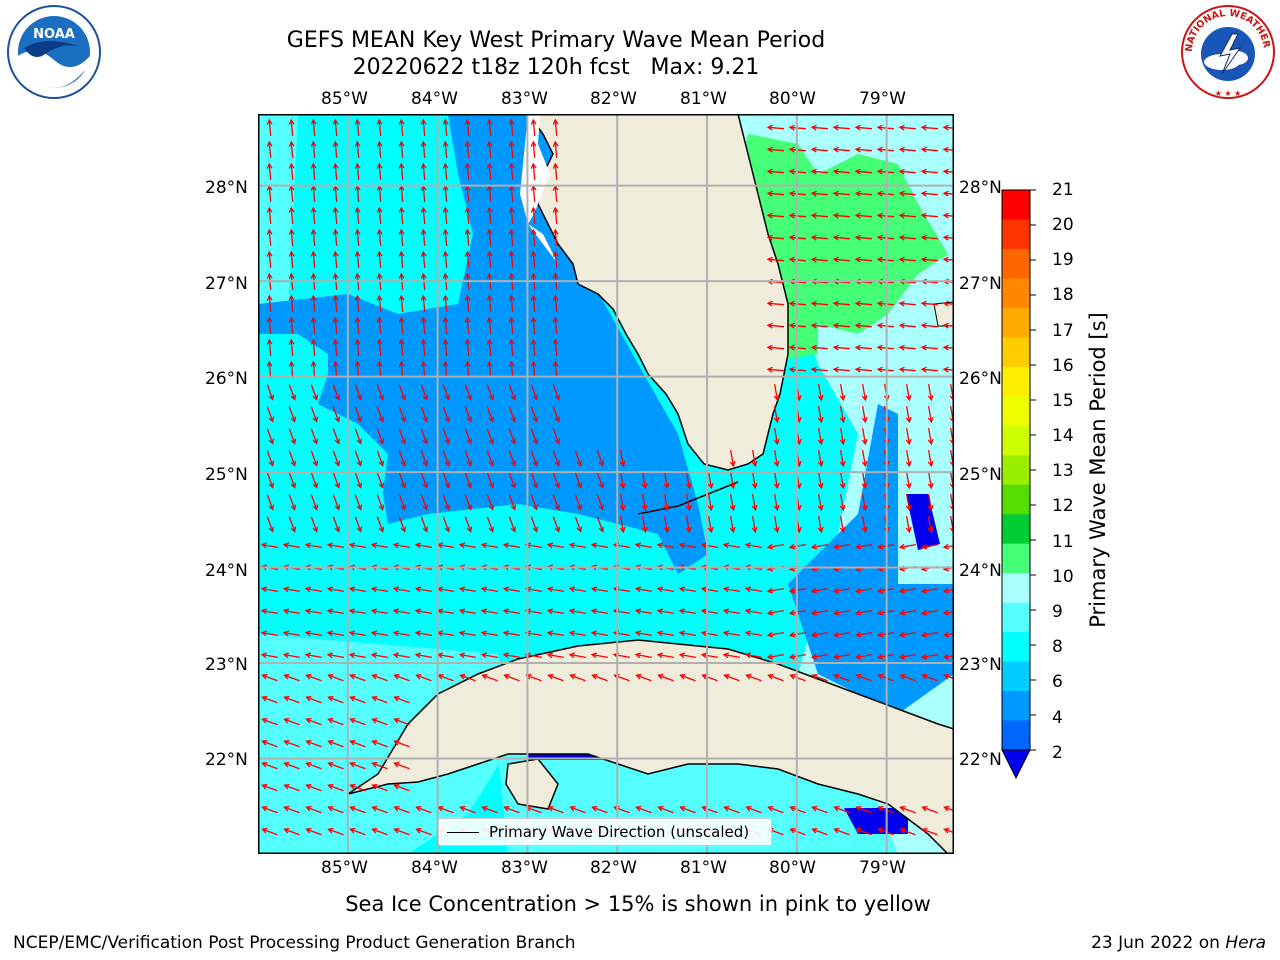 The height and width of the screenshot is (960, 1280). I want to click on cb-tick-12: 12, so click(1063, 506).